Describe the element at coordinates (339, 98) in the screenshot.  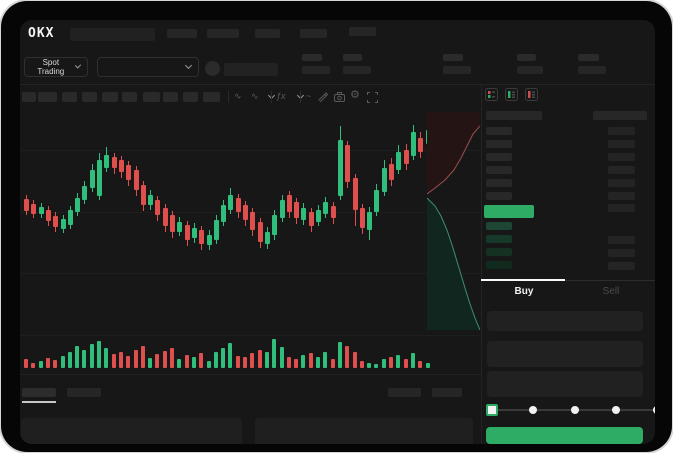
I see `screenshot-camera-icon` at that location.